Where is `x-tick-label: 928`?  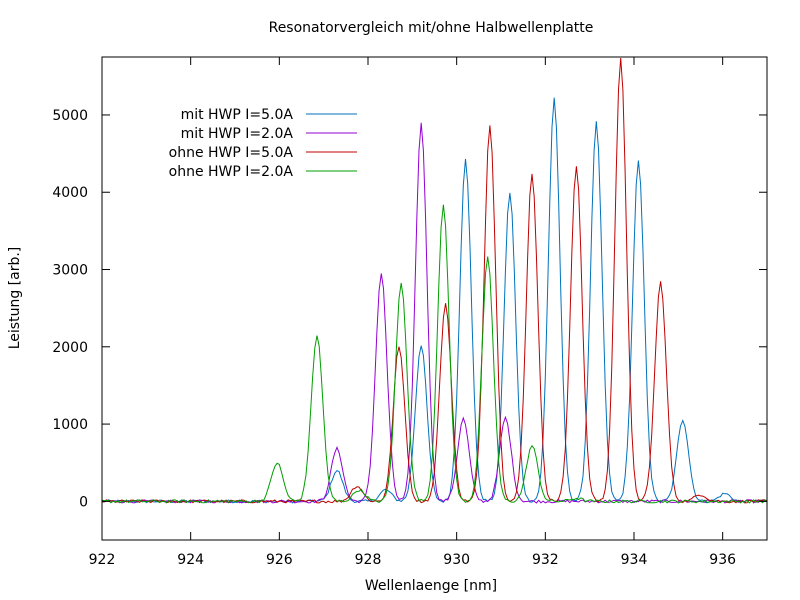
x-tick-label: 928 is located at coordinates (368, 560).